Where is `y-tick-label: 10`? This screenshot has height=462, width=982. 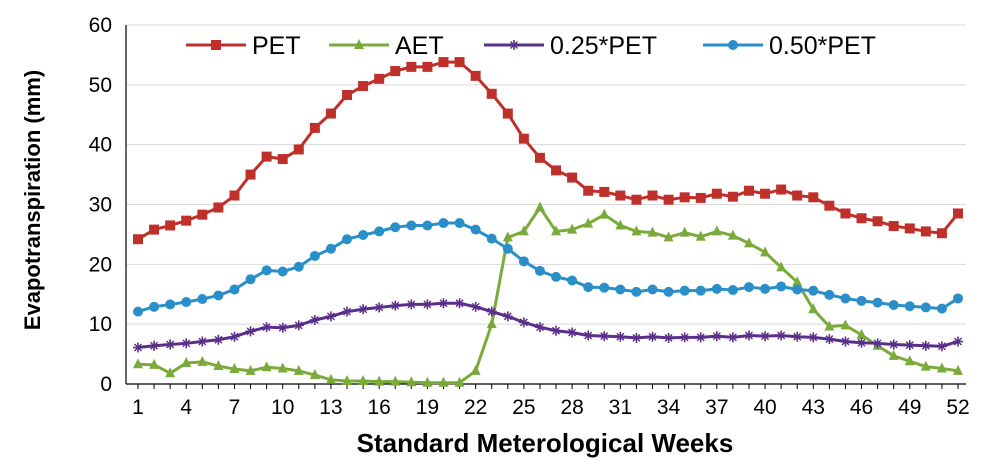
y-tick-label: 10 is located at coordinates (100, 324).